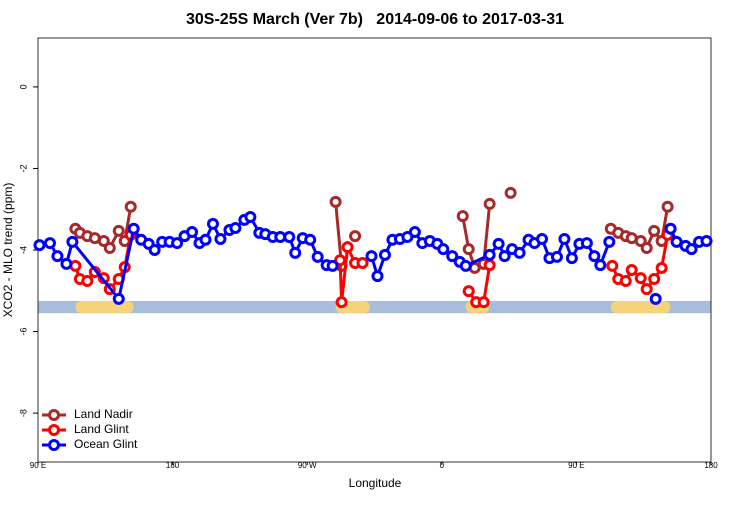  I want to click on ocean-bar, so click(374, 307).